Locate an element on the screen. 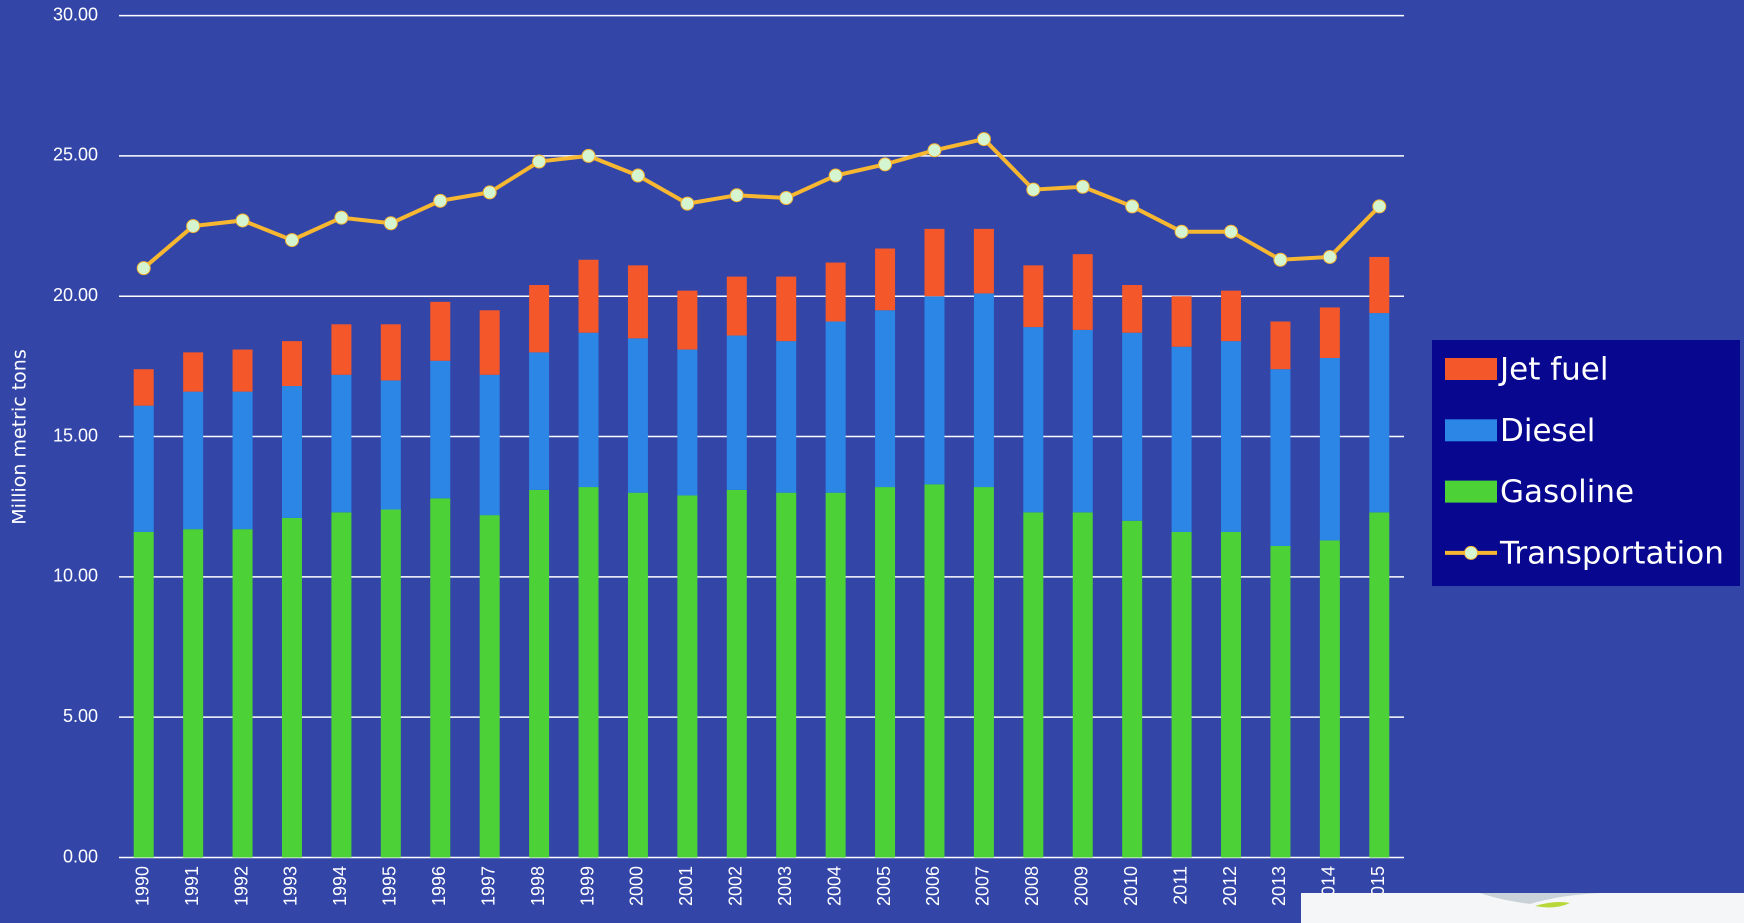 The height and width of the screenshot is (923, 1744). legend-label: Jet fuel is located at coordinates (1553, 370).